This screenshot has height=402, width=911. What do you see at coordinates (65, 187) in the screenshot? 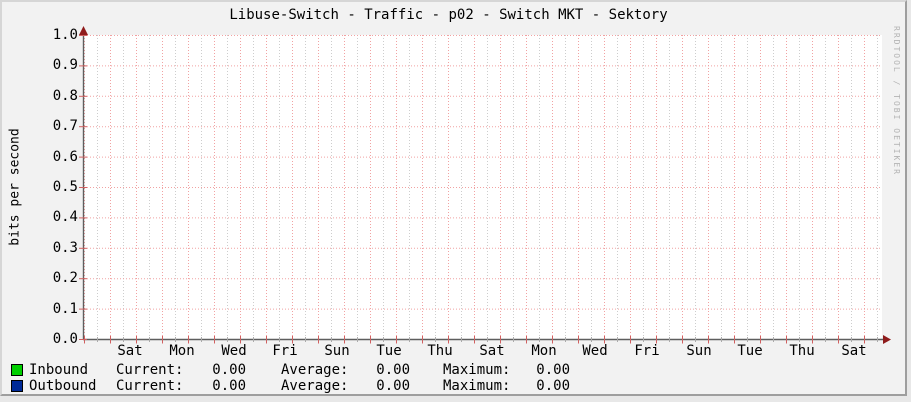
I see `y-tick-label: 0.5` at bounding box center [65, 187].